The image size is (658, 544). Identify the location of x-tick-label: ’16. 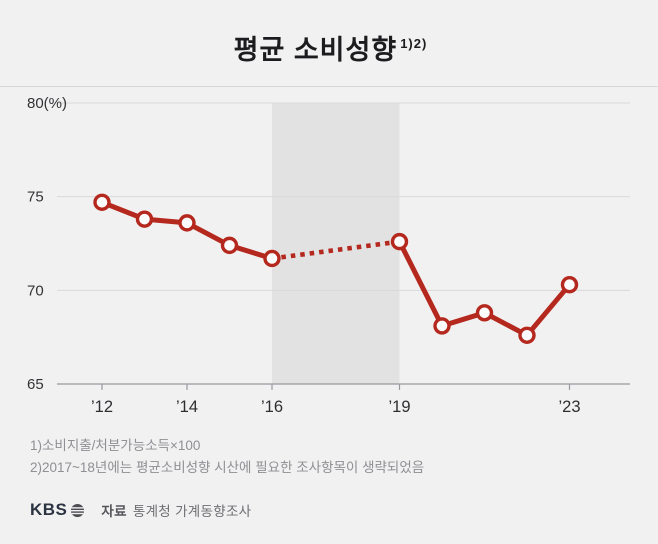
(272, 407).